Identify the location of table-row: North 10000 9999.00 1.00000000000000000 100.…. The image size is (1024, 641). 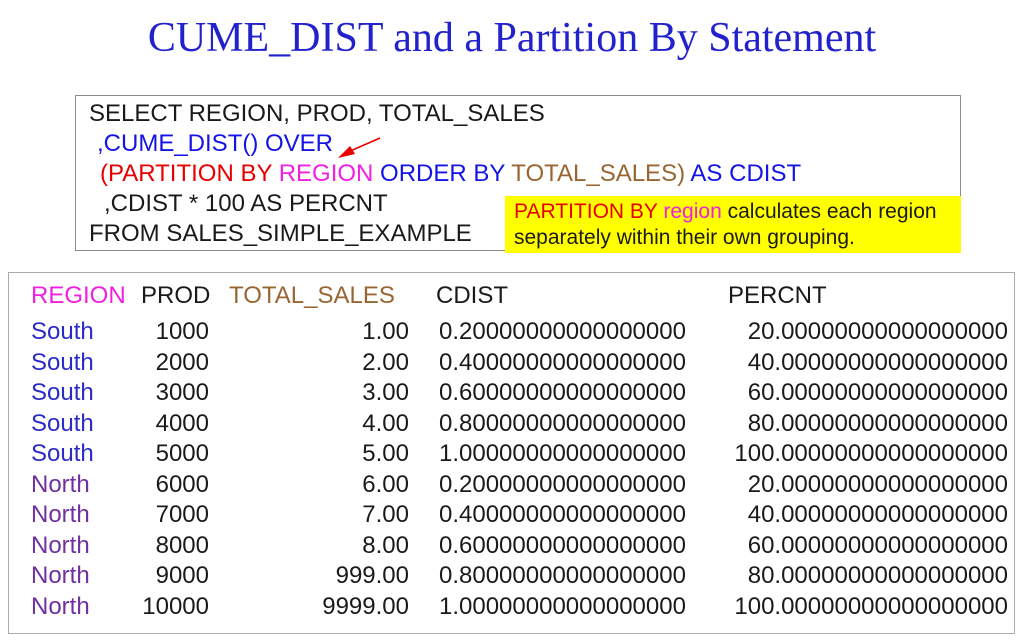
(511, 607).